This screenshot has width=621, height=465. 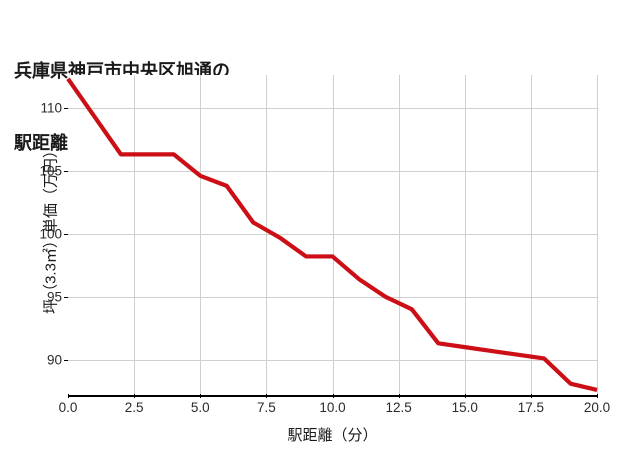 What do you see at coordinates (54, 297) in the screenshot?
I see `y-tick-label: 95` at bounding box center [54, 297].